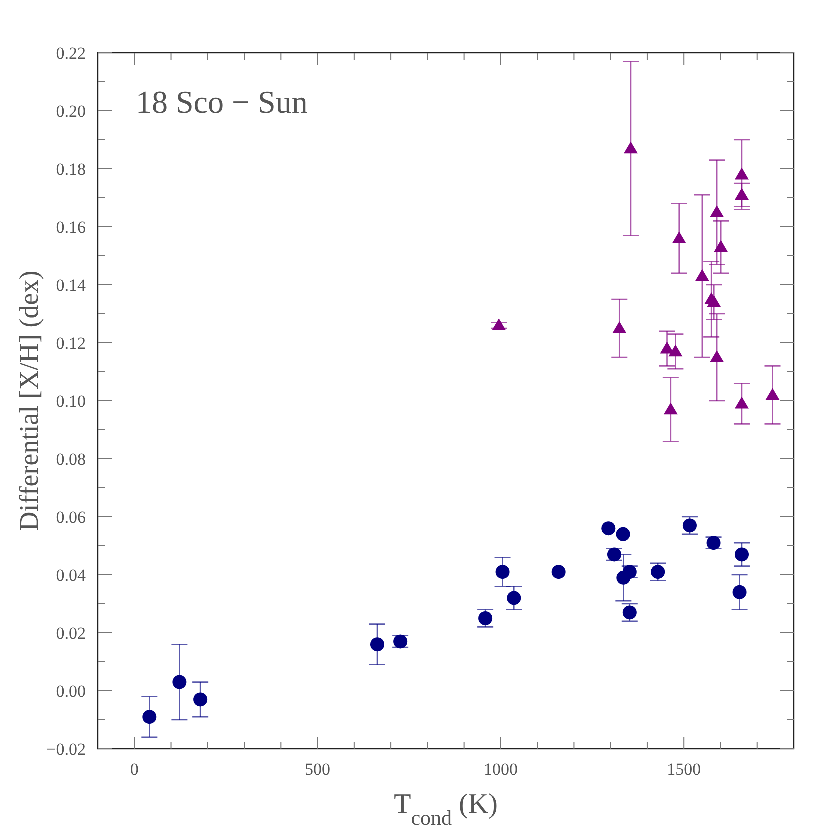 This screenshot has height=830, width=830. What do you see at coordinates (134, 769) in the screenshot?
I see `x-tick-label: 0` at bounding box center [134, 769].